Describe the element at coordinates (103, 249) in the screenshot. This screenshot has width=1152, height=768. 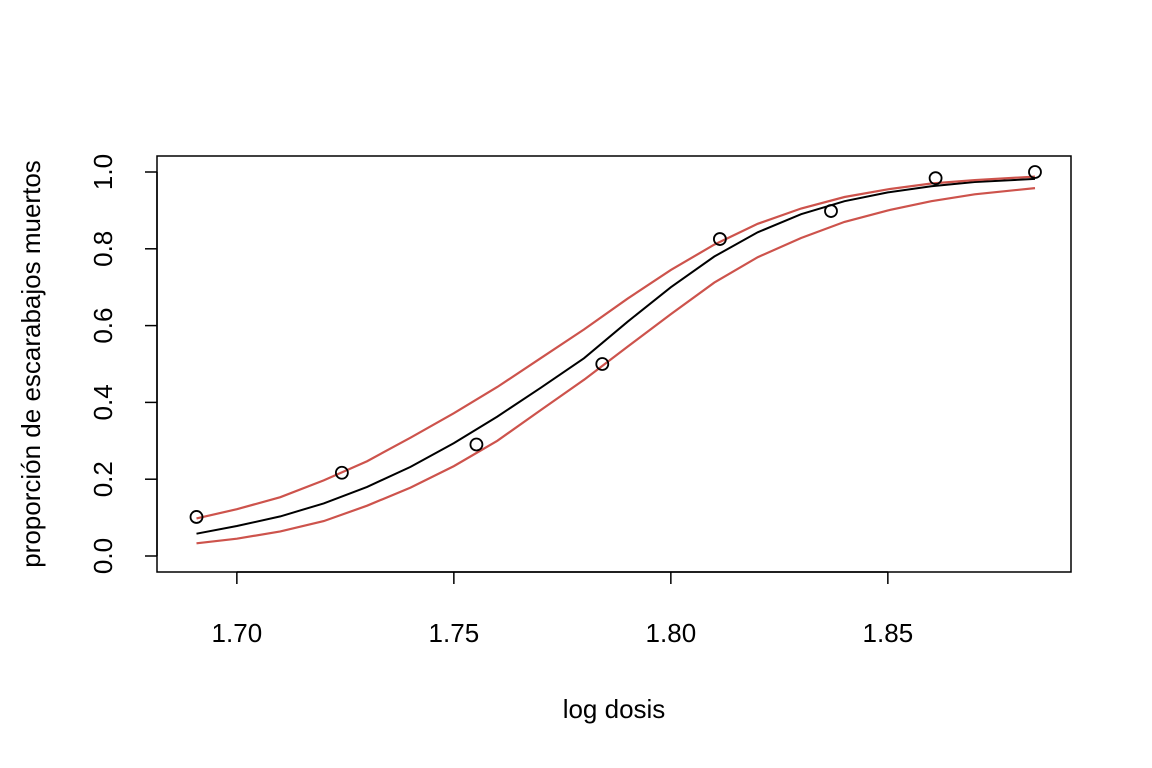
I see `y-tick-label: 0.8` at that location.